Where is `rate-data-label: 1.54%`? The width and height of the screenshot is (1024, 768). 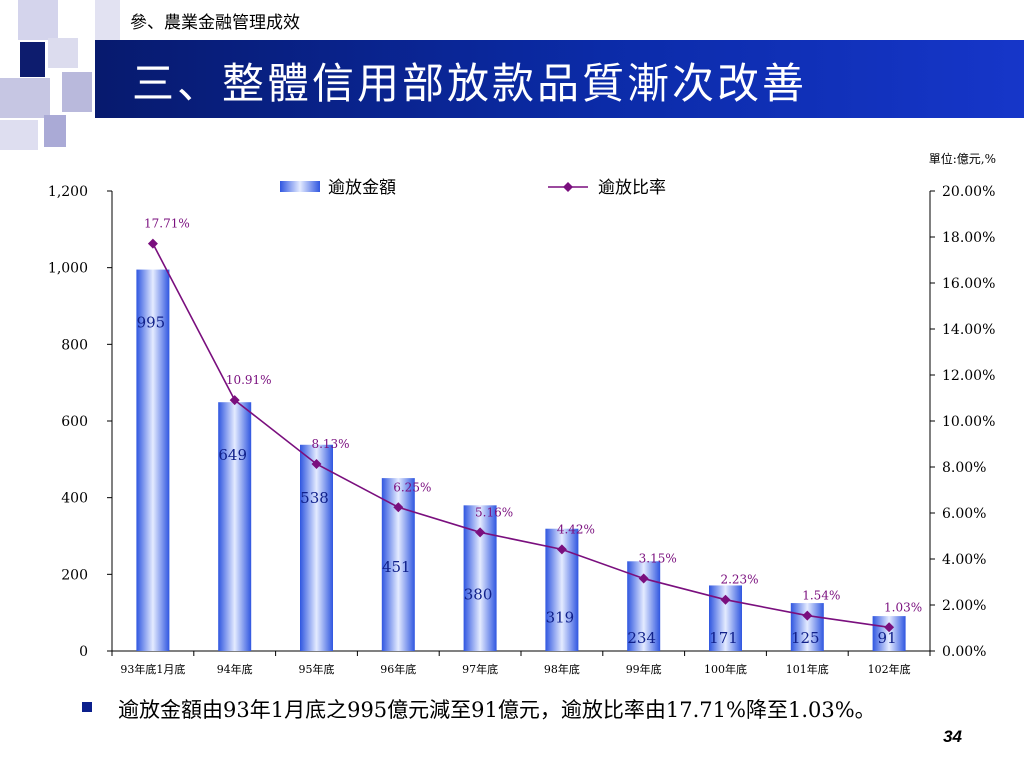
rate-data-label: 1.54% is located at coordinates (821, 596).